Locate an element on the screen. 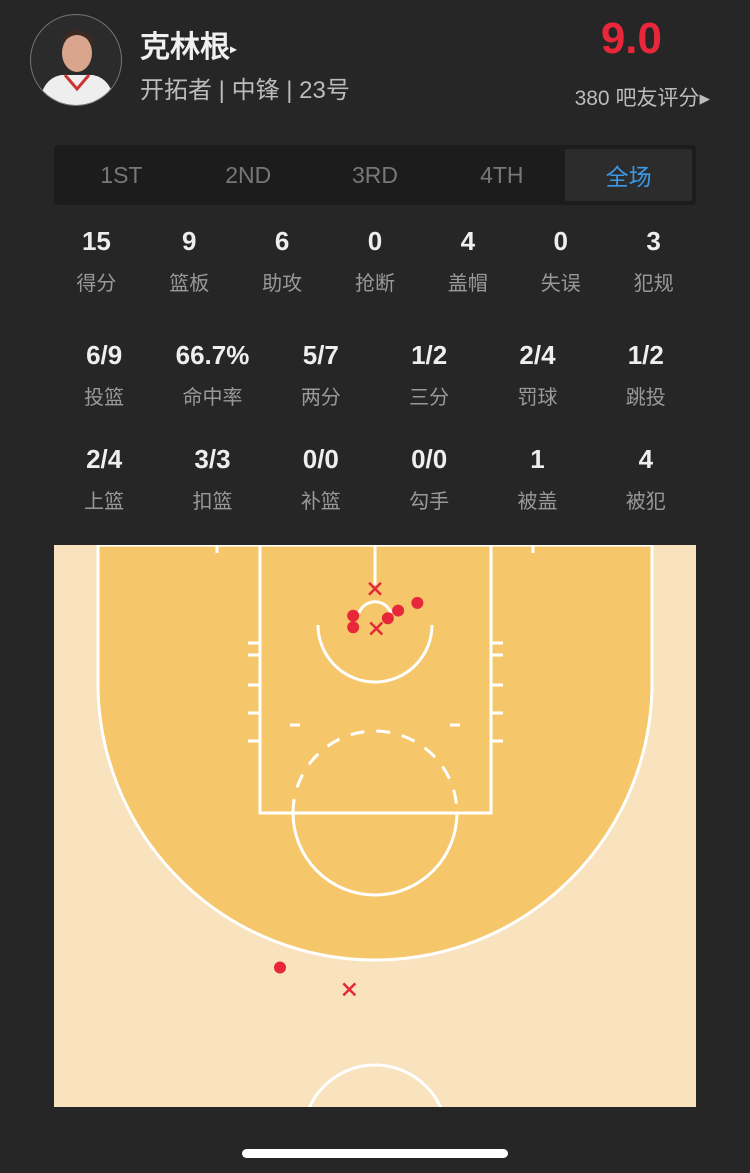  paint-lane is located at coordinates (375, 680).